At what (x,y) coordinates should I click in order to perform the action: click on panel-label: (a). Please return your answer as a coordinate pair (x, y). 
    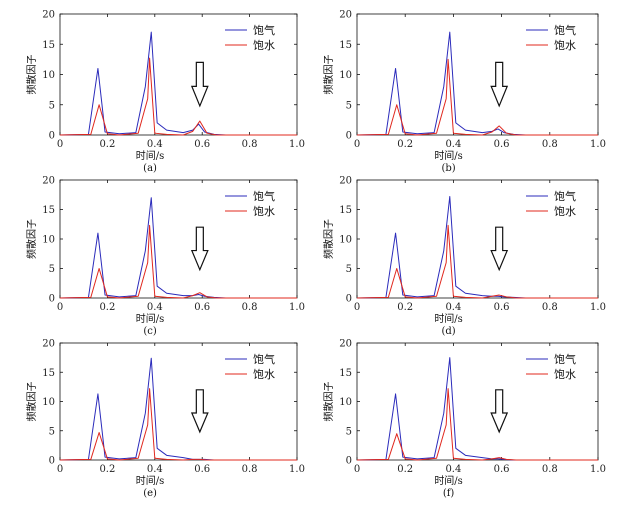
    Looking at the image, I should click on (150, 168).